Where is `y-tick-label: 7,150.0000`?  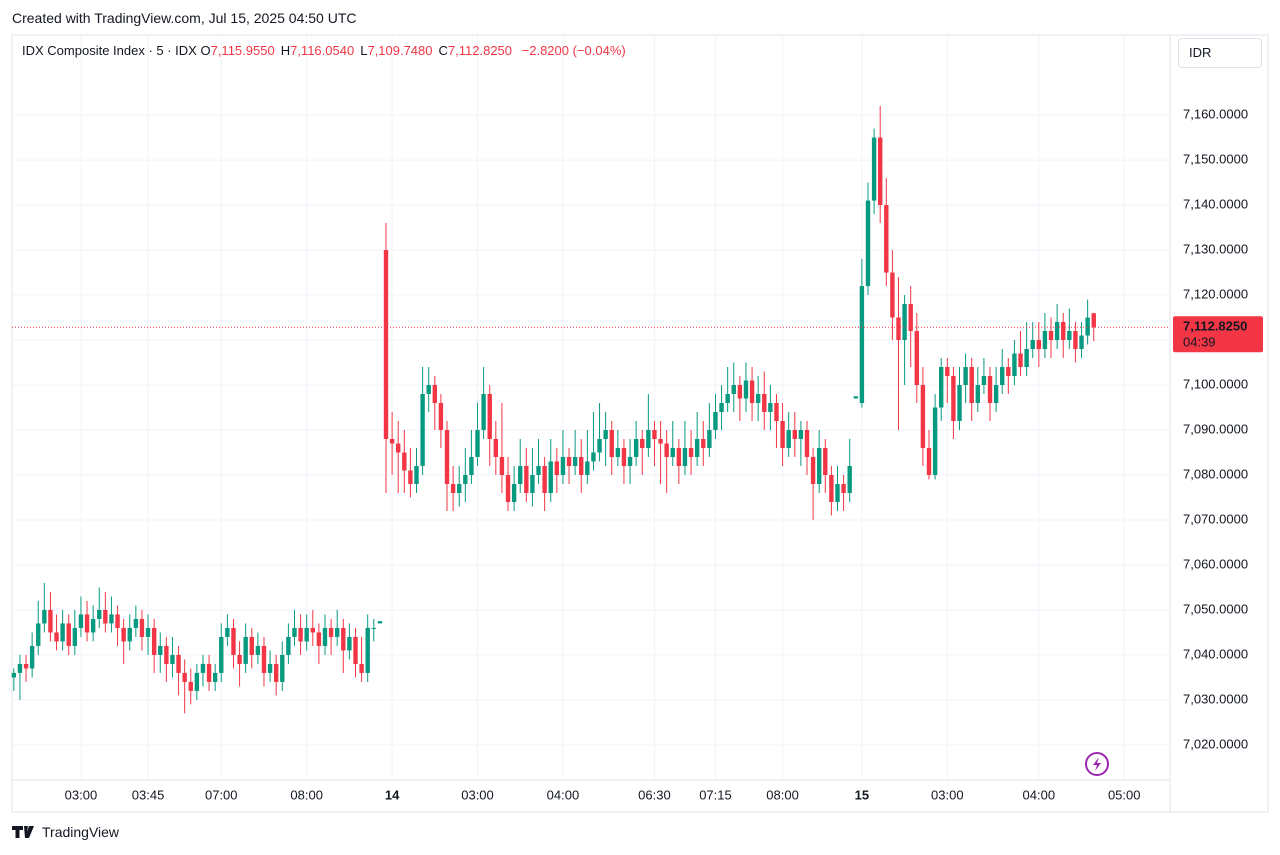 y-tick-label: 7,150.0000 is located at coordinates (1215, 159).